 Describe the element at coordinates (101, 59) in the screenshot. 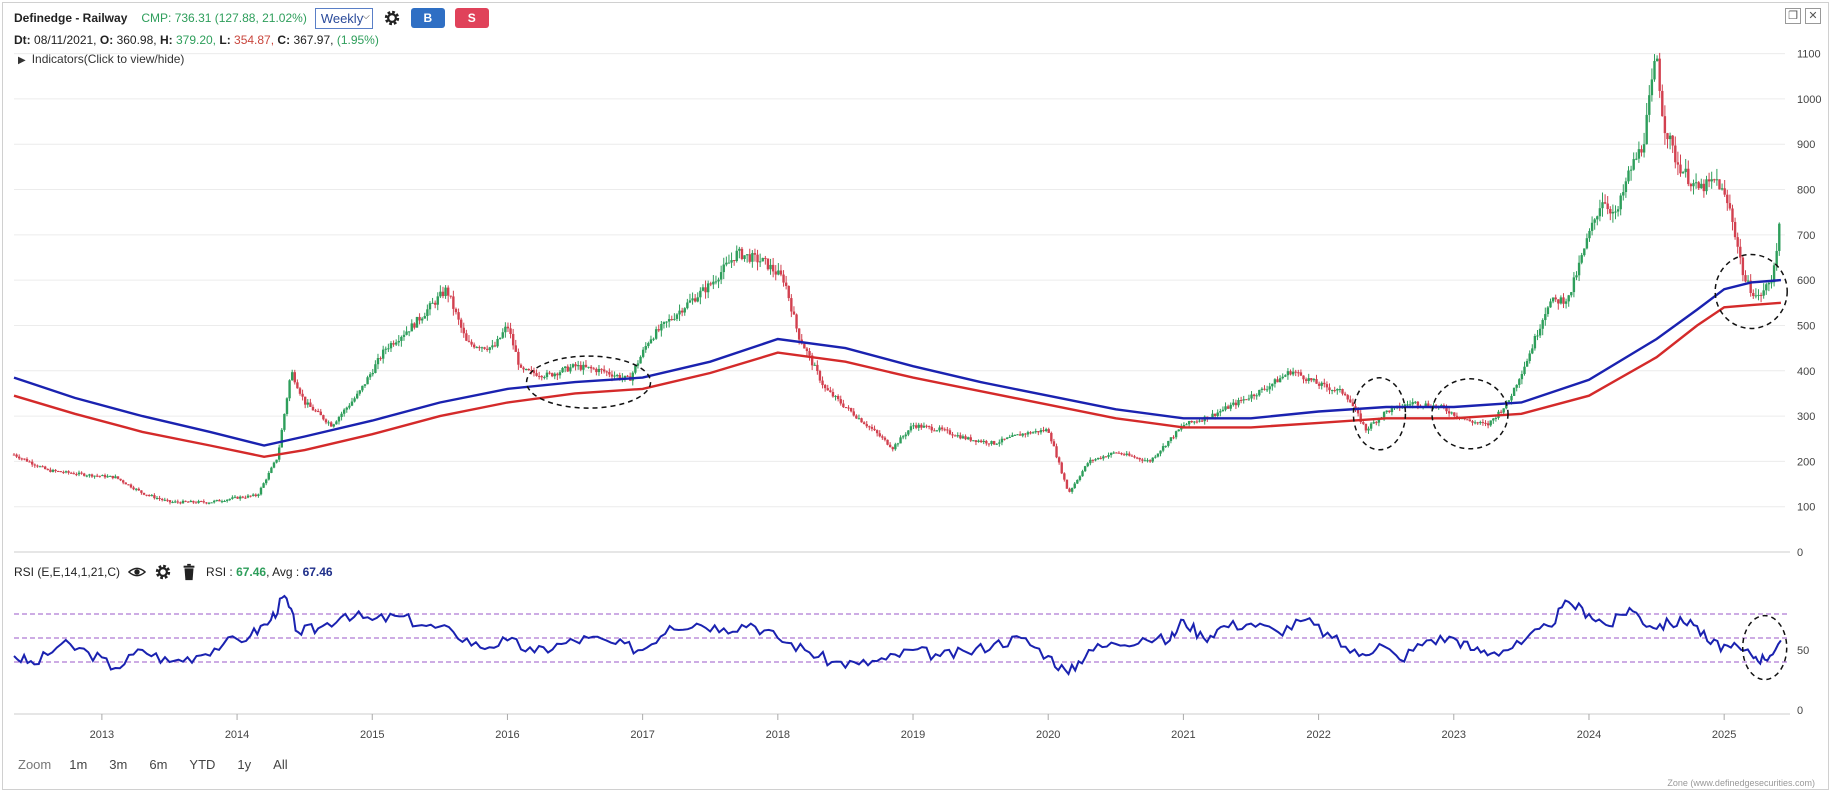

I see `indicators-toggle: ▶ Indicators(Click to view/hide)` at that location.